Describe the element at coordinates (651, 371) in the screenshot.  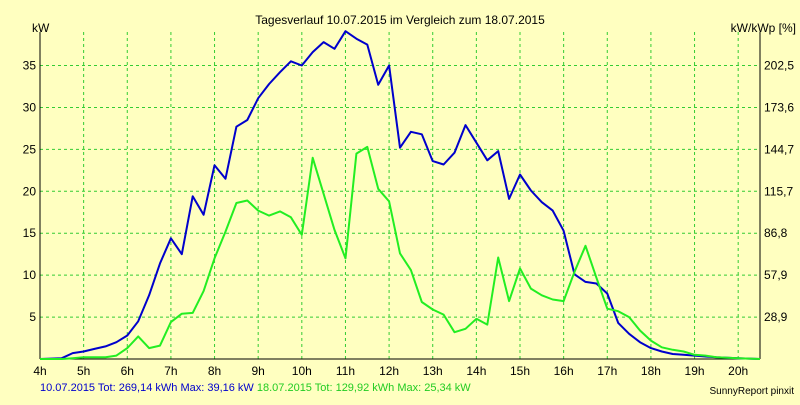
I see `x-tick-label: 18h` at that location.